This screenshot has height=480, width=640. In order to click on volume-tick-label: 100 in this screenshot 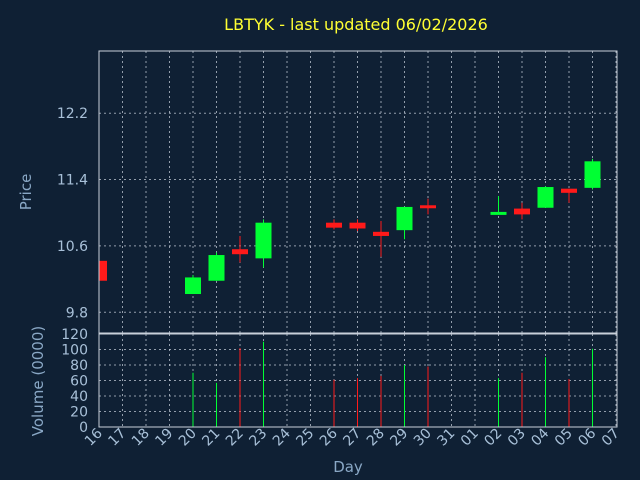, I will do `click(74, 351)`.